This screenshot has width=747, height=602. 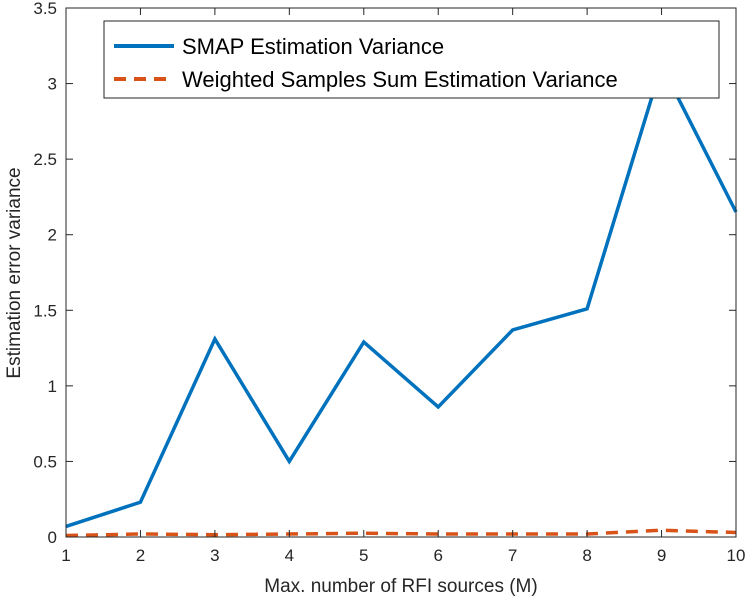 I want to click on x-tick-label: 2, so click(x=140, y=555).